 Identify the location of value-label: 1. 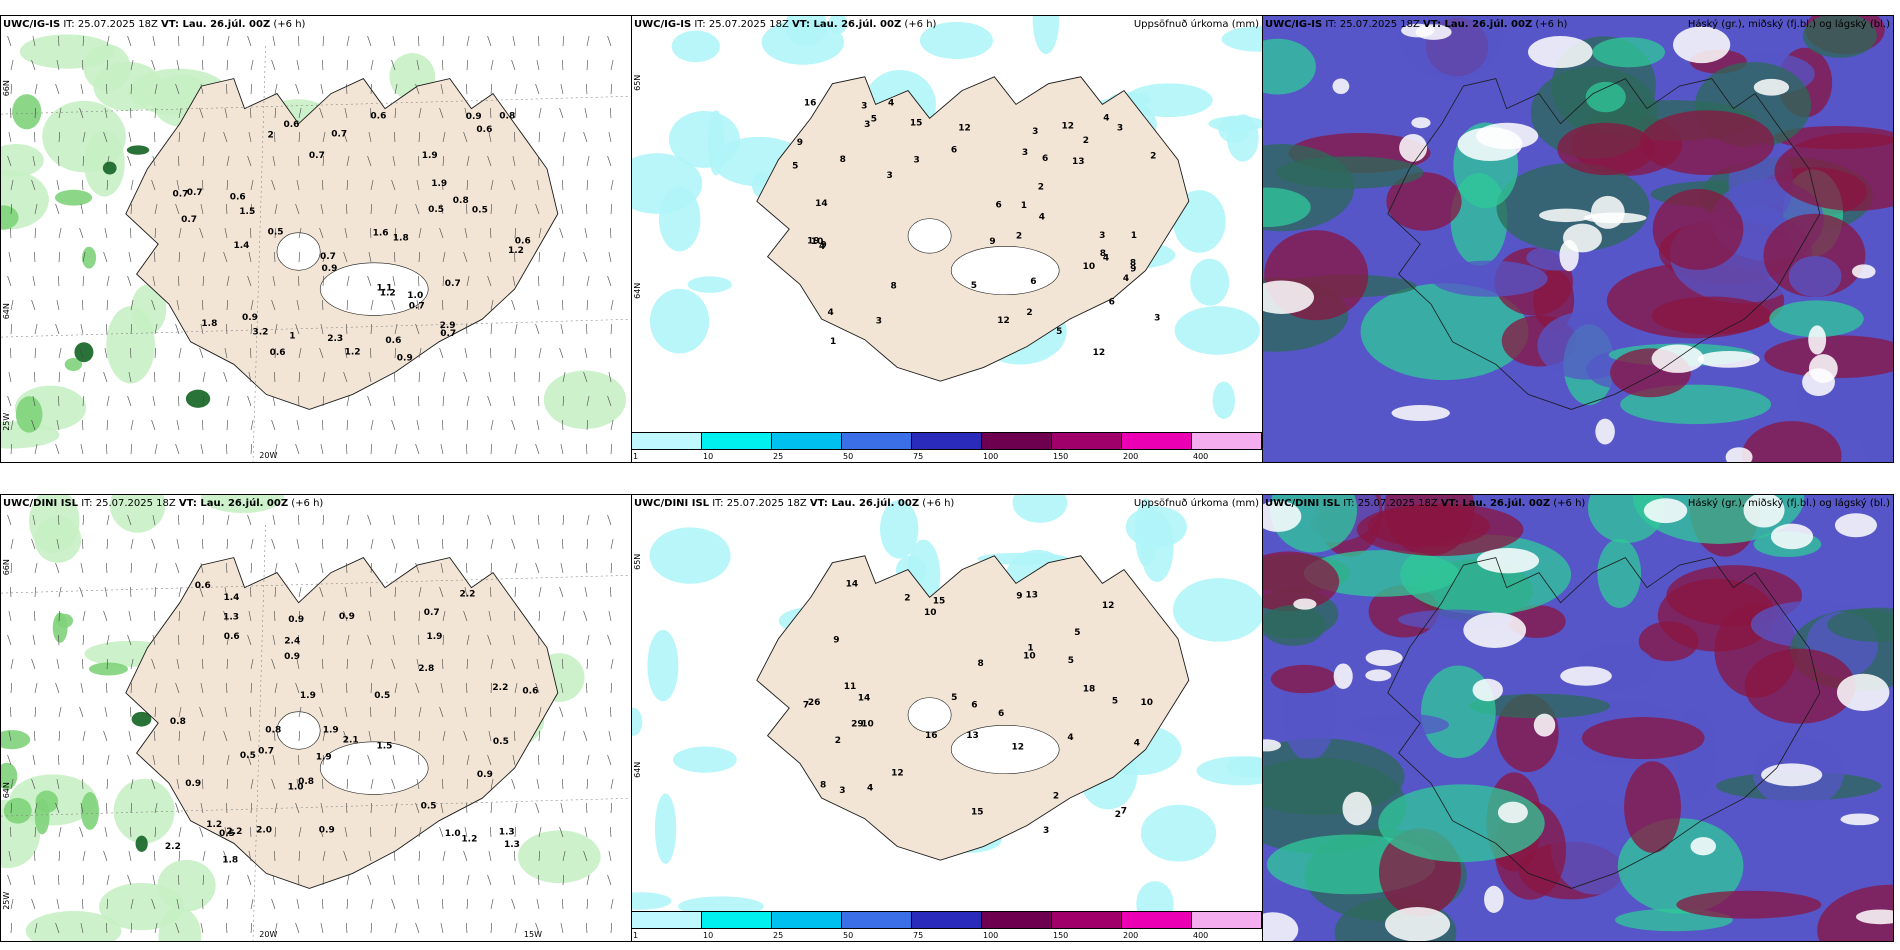
(1030, 649).